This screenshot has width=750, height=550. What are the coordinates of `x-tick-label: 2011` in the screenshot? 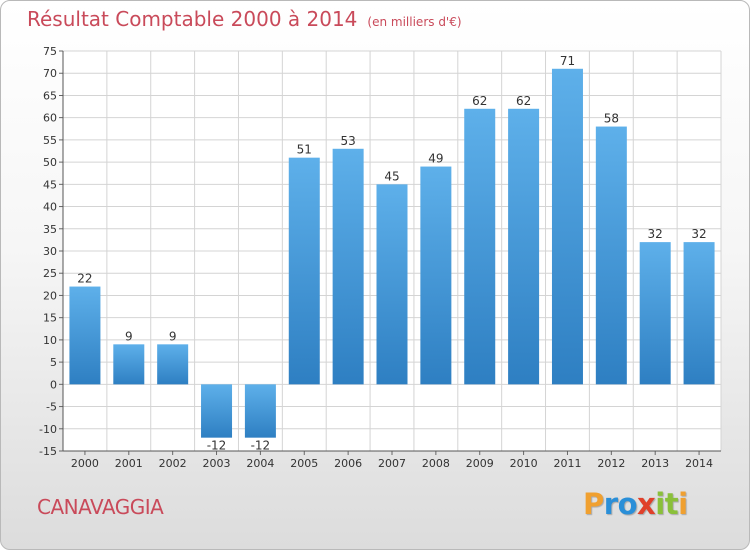 It's located at (567, 463).